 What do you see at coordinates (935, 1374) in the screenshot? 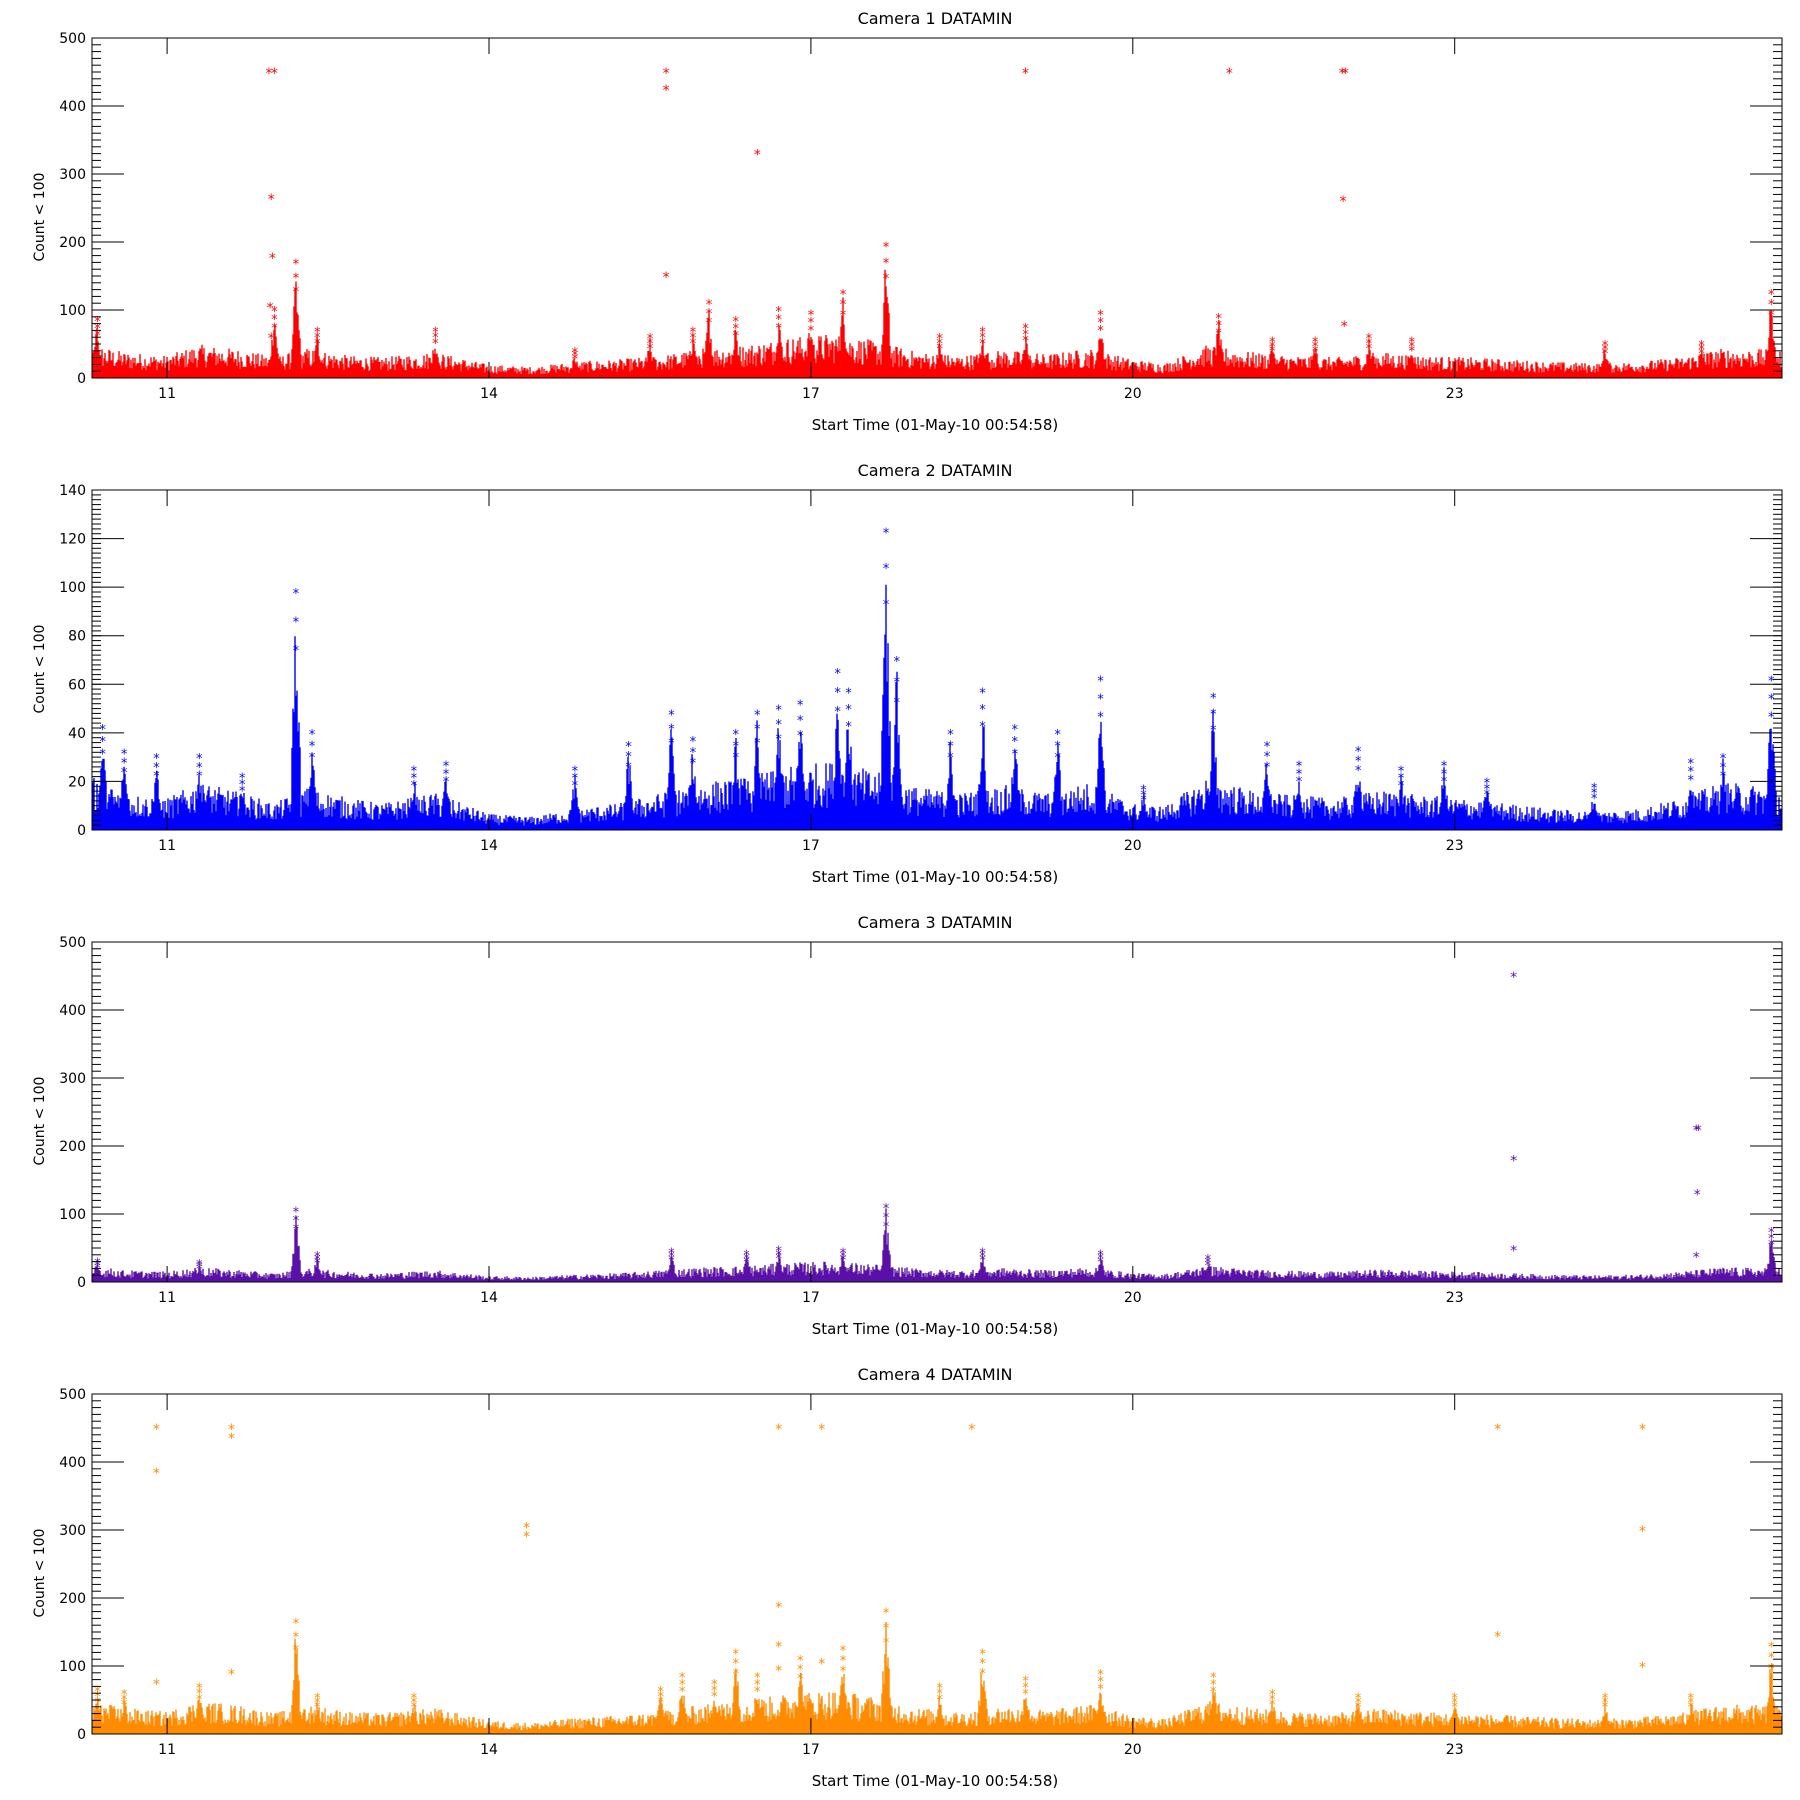
I see `chart-title: Camera 4 DATAMIN` at bounding box center [935, 1374].